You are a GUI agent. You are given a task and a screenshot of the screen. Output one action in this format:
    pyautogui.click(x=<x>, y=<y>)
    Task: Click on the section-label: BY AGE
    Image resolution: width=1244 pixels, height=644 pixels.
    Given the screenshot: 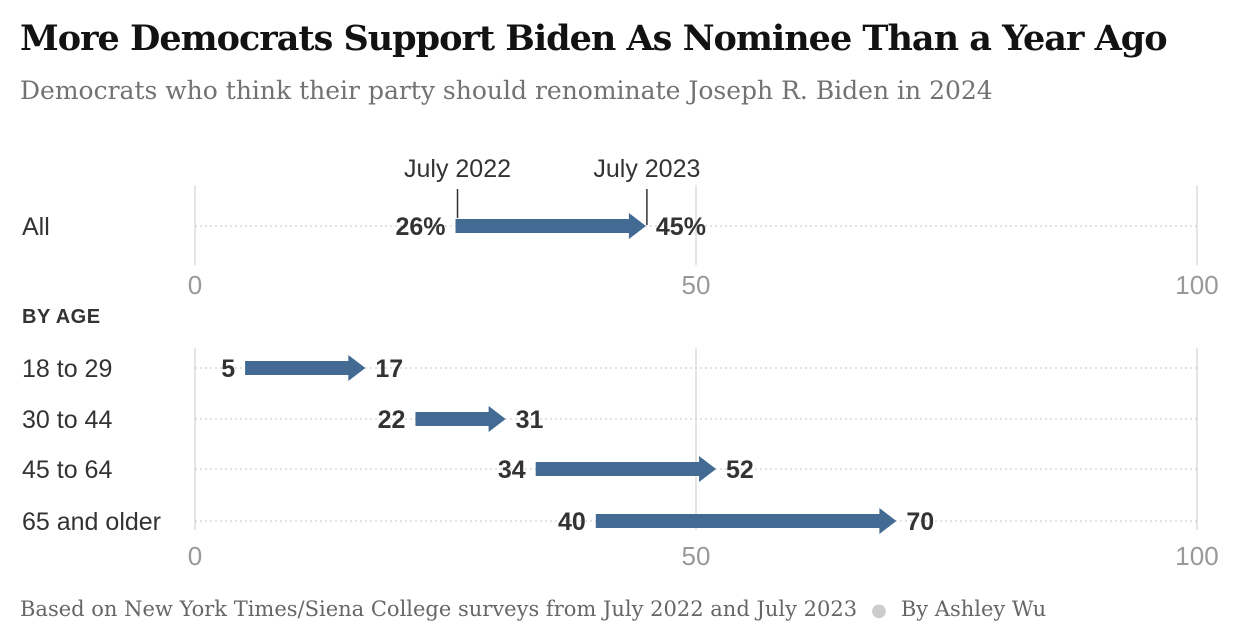 What is the action you would take?
    pyautogui.click(x=61, y=317)
    